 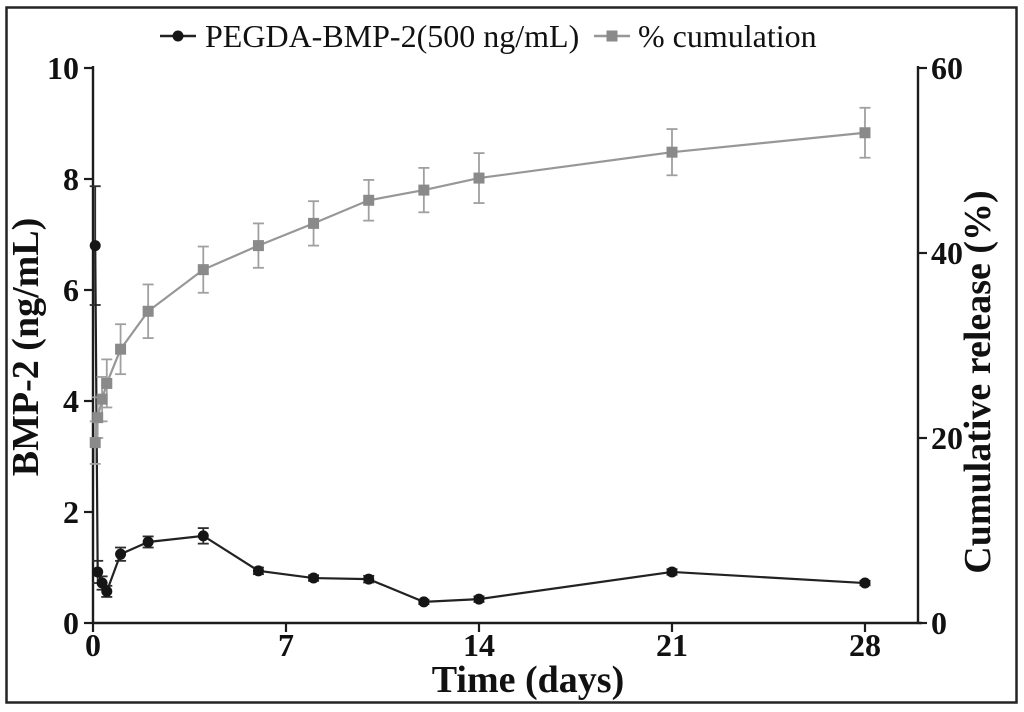 I want to click on legend-circle-marker-icon, so click(x=178, y=36).